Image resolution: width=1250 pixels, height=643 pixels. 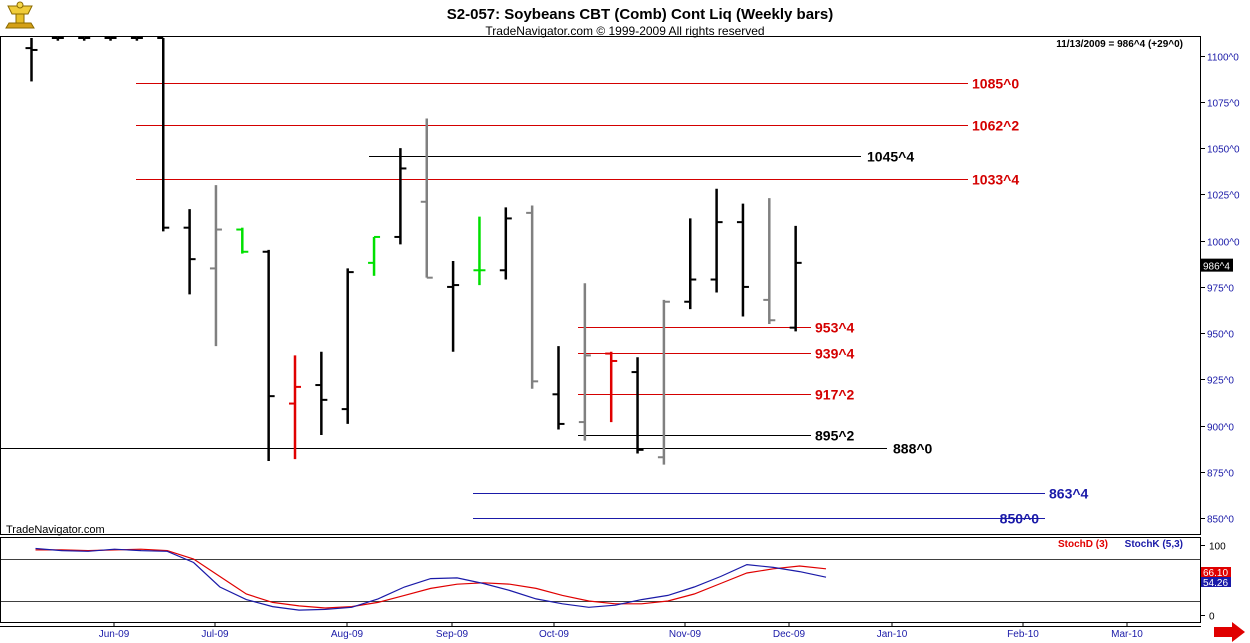 What do you see at coordinates (452, 634) in the screenshot?
I see `time-label-3: Sep-09` at bounding box center [452, 634].